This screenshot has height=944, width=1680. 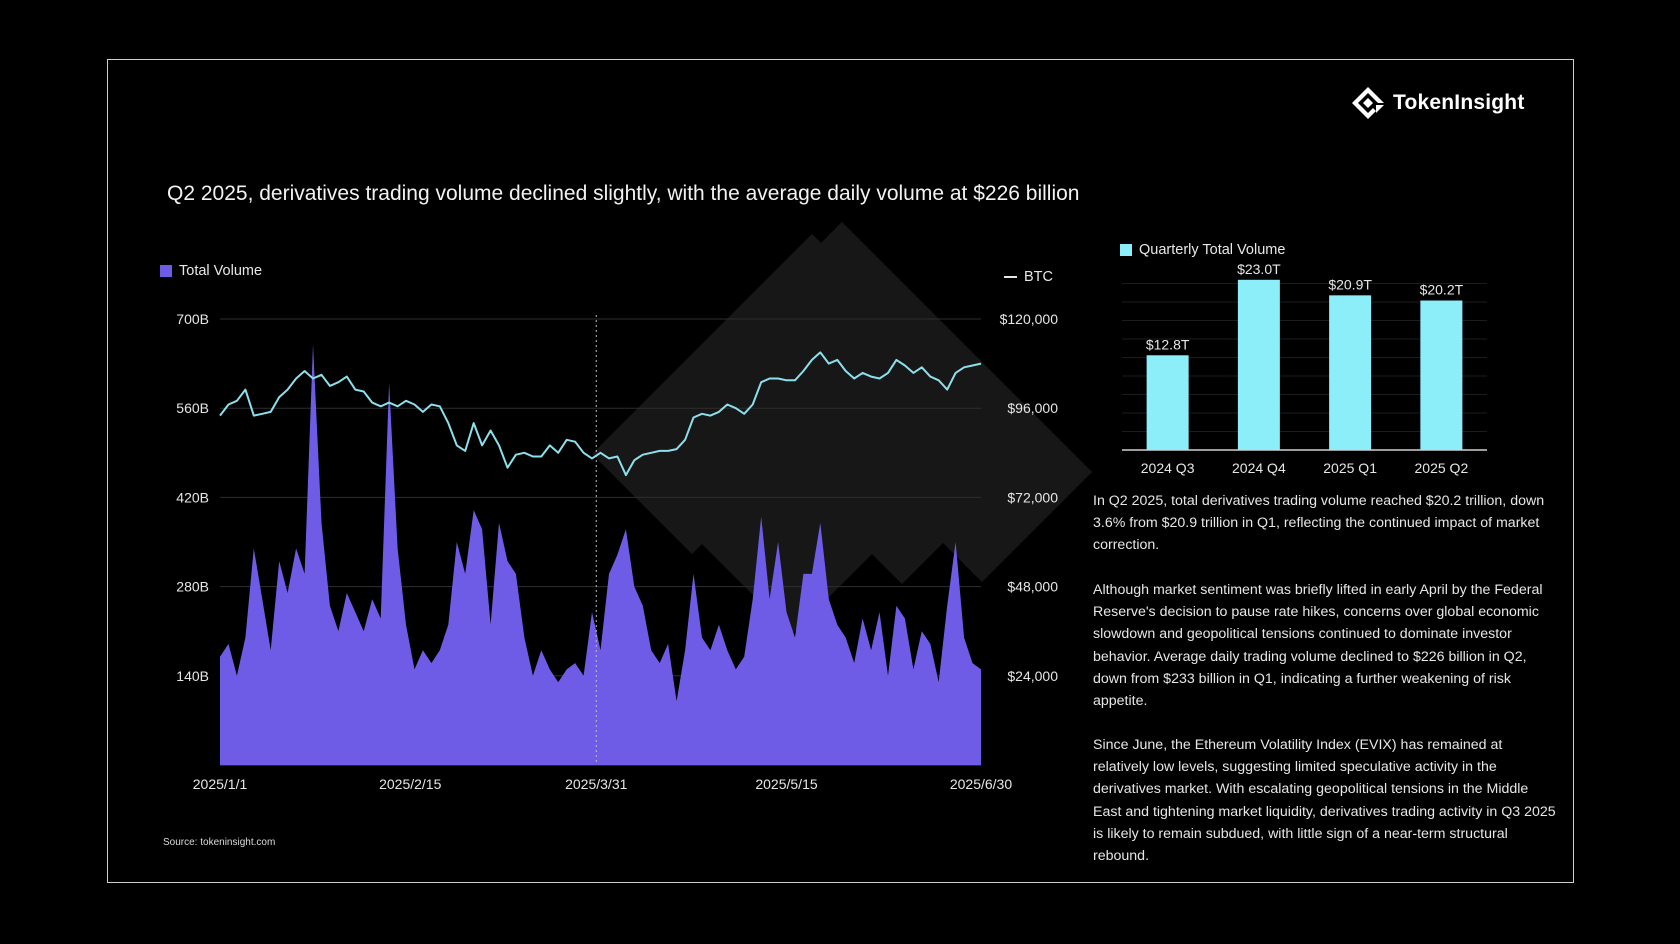 I want to click on legend-label-quarterly: Quarterly Total Volume, so click(x=1212, y=250).